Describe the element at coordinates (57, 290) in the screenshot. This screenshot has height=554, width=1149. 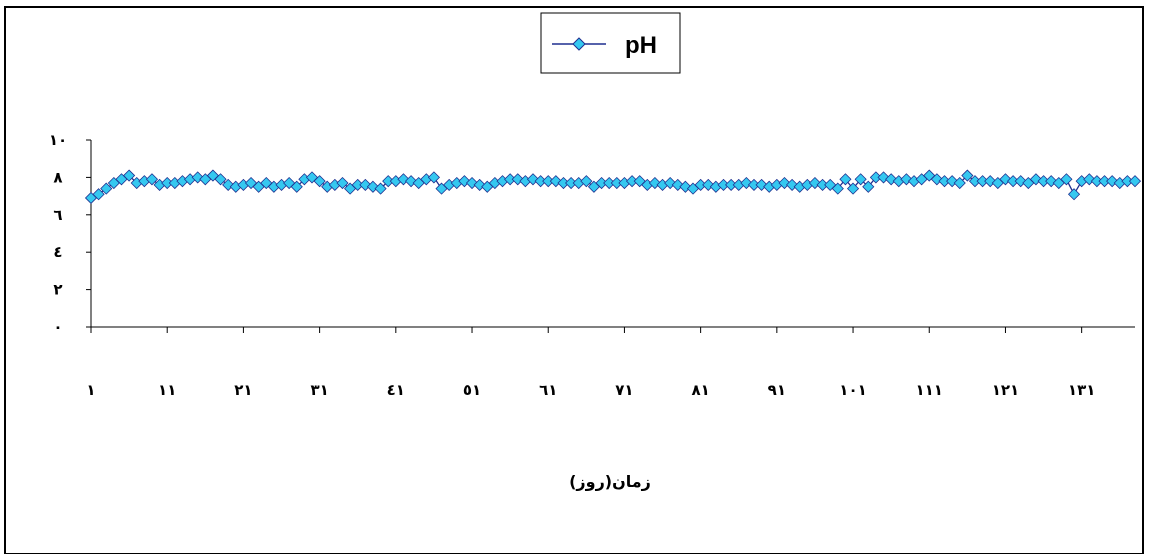
I see `y-tick-label: ۲` at that location.